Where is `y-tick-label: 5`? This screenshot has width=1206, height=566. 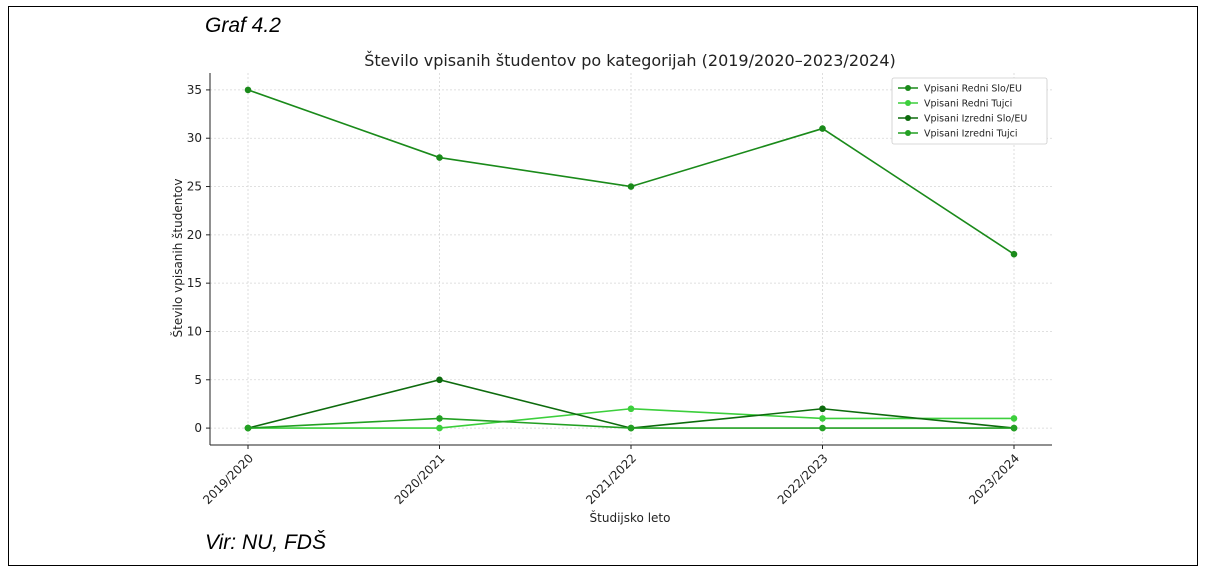 y-tick-label: 5 is located at coordinates (198, 380).